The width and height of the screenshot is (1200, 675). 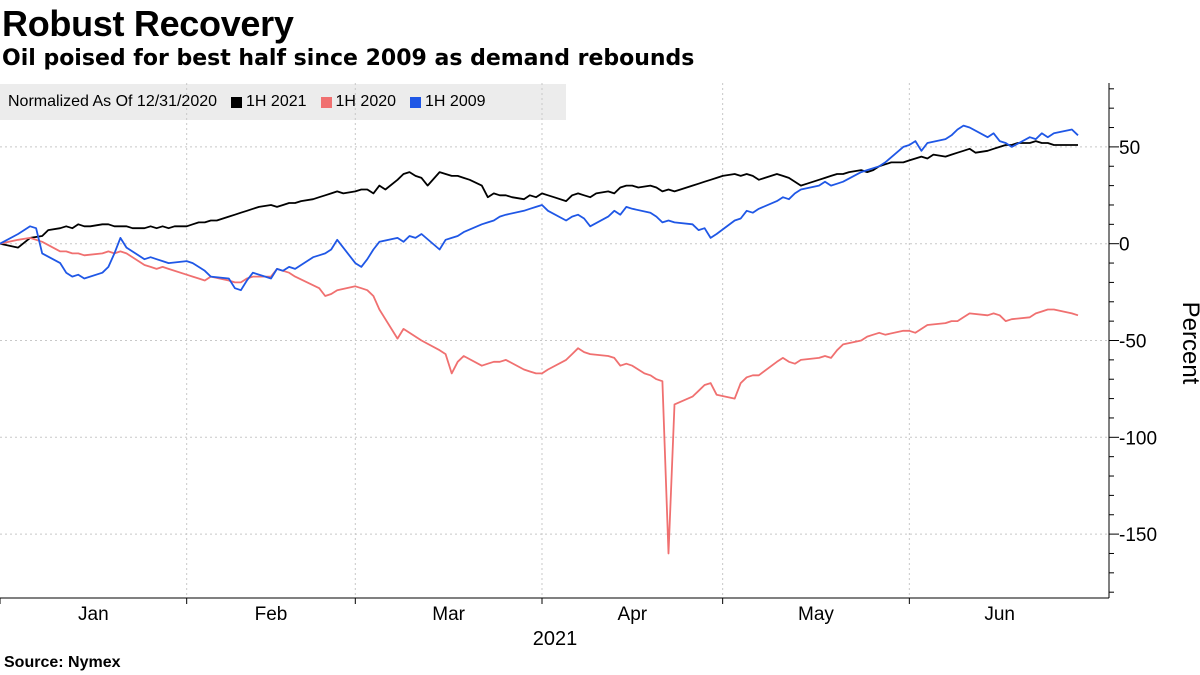 I want to click on source-note: Source: Nymex, so click(x=62, y=662).